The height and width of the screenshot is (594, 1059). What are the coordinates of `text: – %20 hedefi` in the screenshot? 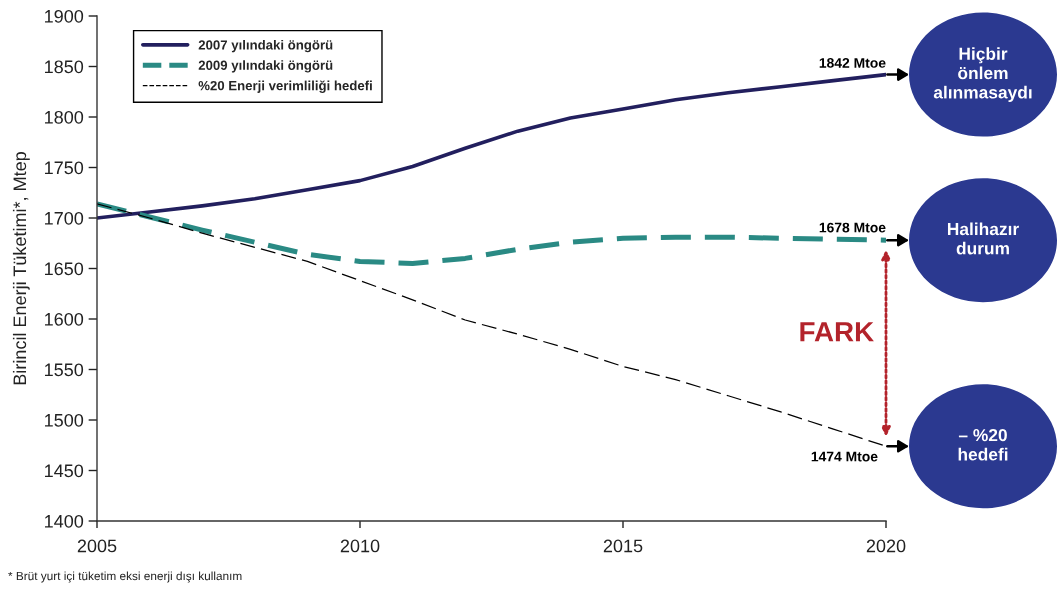 It's located at (983, 444).